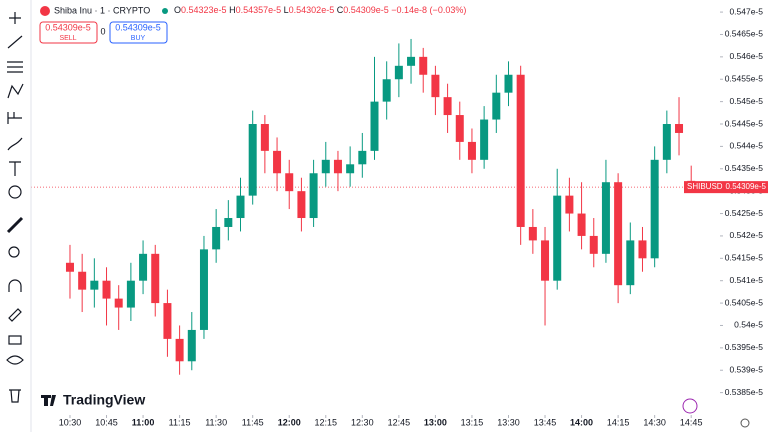 This screenshot has width=768, height=437. What do you see at coordinates (746, 235) in the screenshot?
I see `y-tick-label: 0.542e-5` at bounding box center [746, 235].